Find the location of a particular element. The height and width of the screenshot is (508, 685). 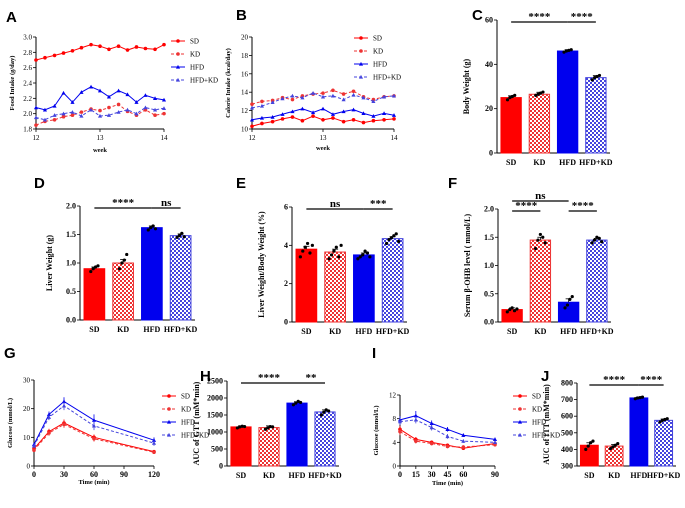

G-legend-label: SD is located at coordinates (185, 397).